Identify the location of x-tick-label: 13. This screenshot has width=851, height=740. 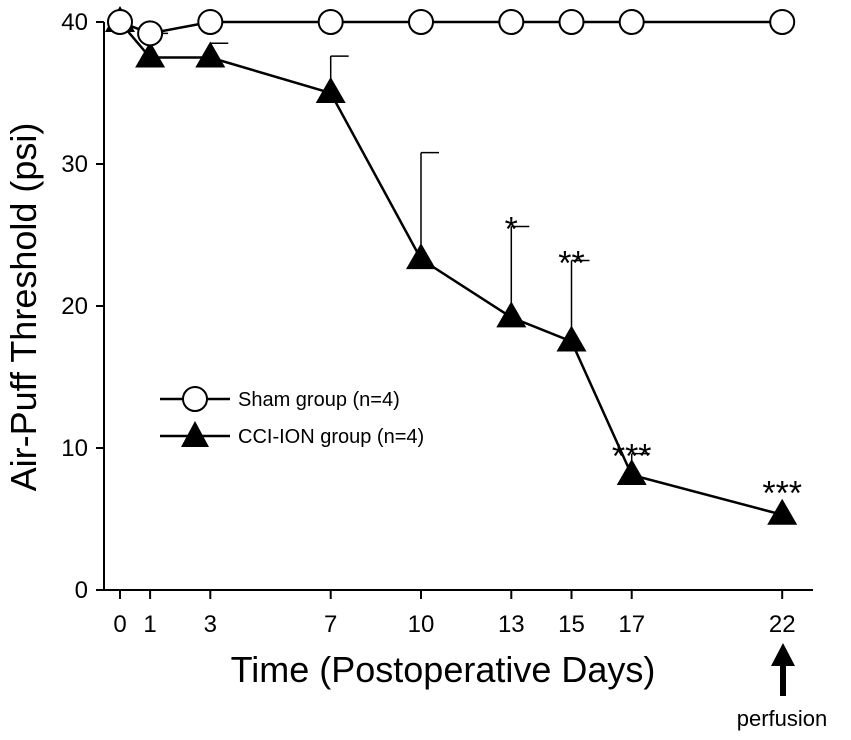
(511, 624).